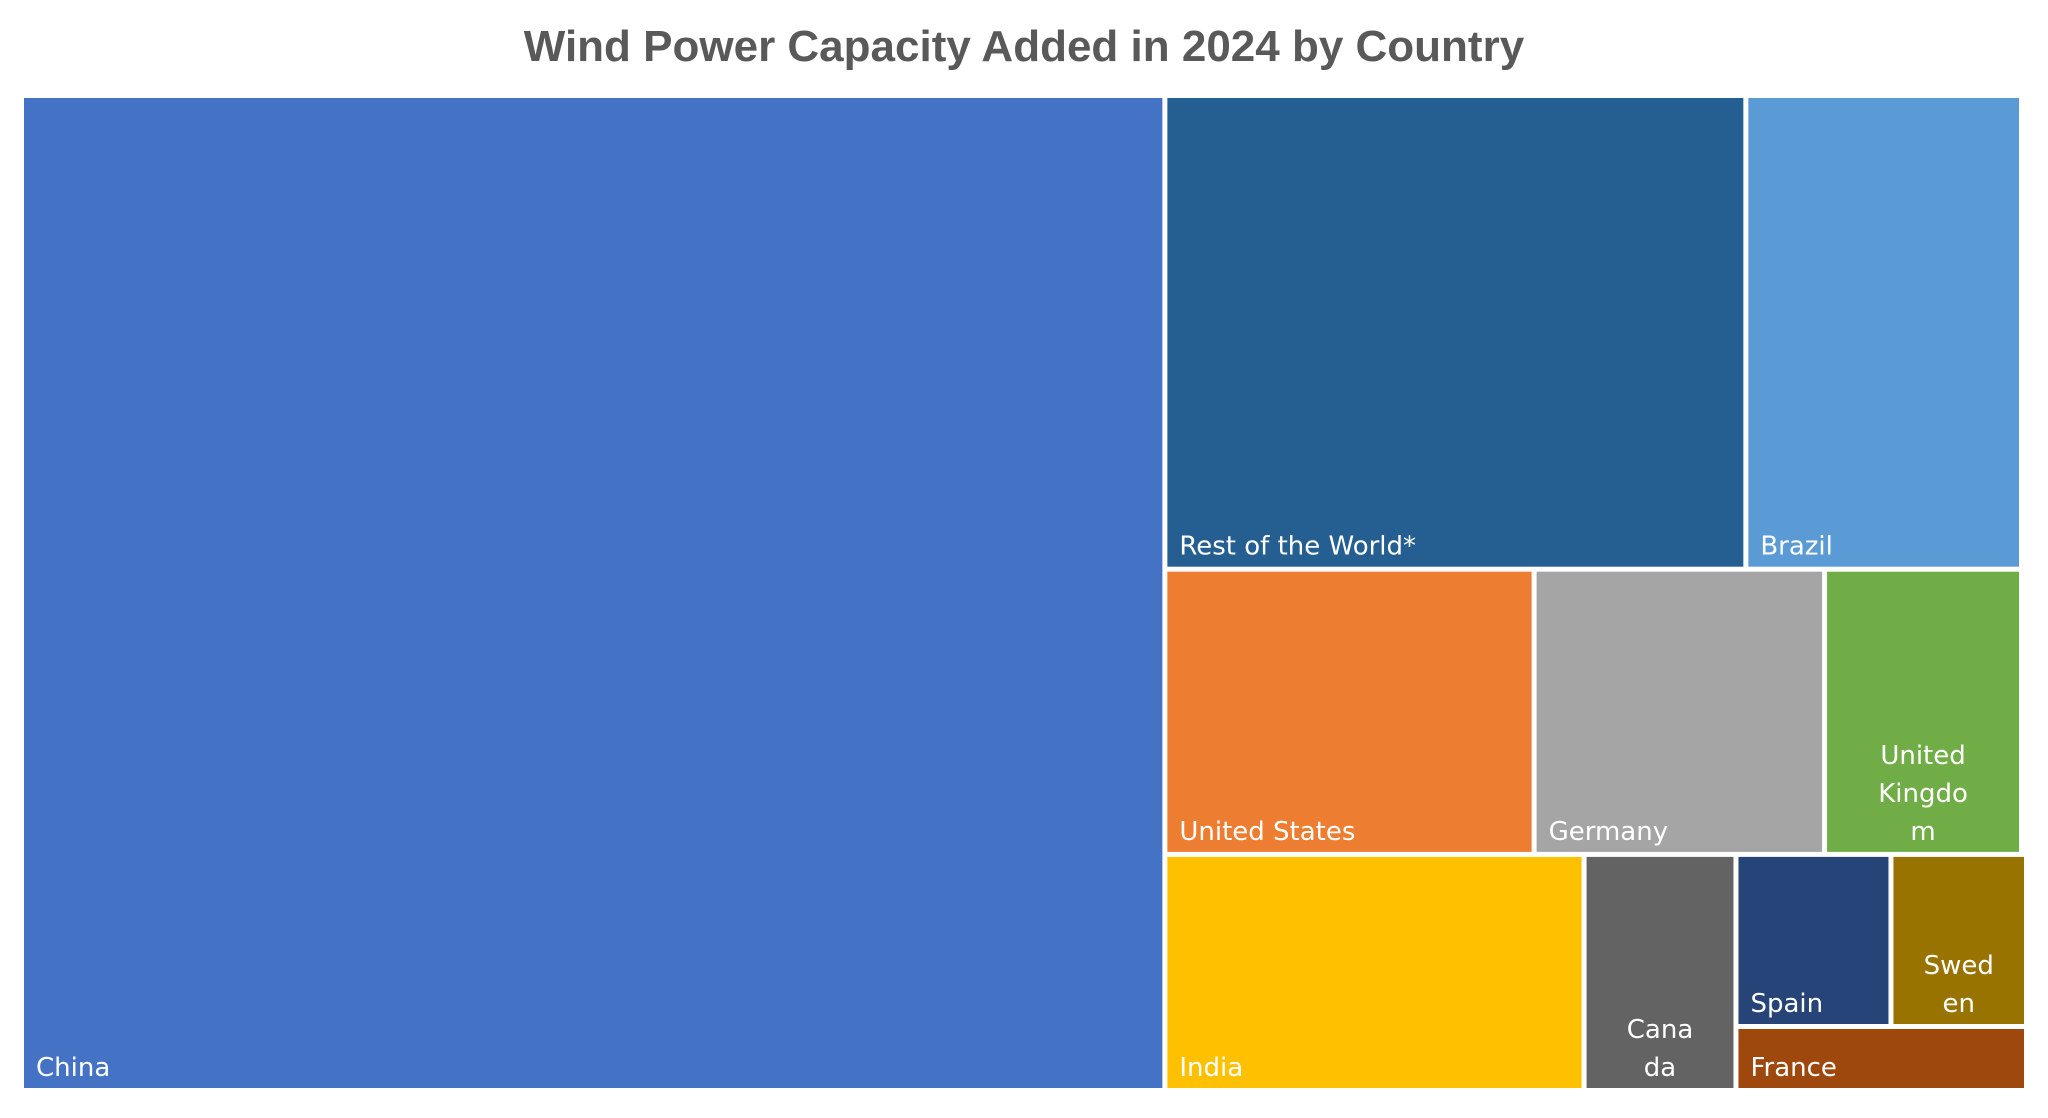 The height and width of the screenshot is (1118, 2048). I want to click on cell-rect-united-states, so click(1349, 711).